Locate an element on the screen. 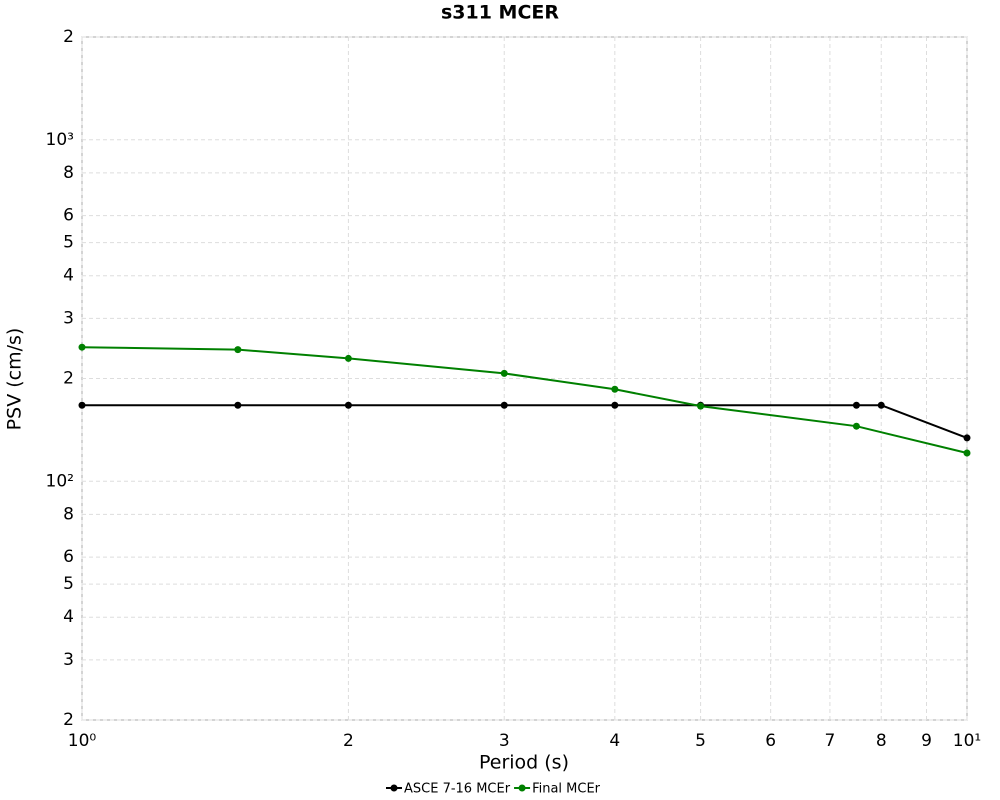 This screenshot has width=1000, height=800. legend: ASCE 7-16 MCEr Final MCEr is located at coordinates (493, 789).